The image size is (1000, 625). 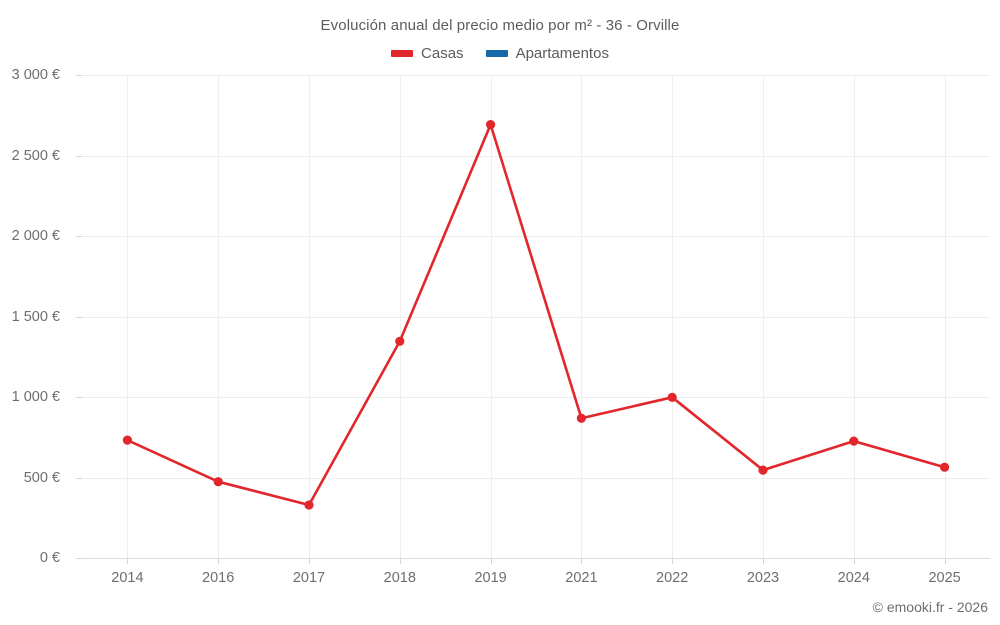 I want to click on legend-swatch-apartamentos, so click(x=496, y=53).